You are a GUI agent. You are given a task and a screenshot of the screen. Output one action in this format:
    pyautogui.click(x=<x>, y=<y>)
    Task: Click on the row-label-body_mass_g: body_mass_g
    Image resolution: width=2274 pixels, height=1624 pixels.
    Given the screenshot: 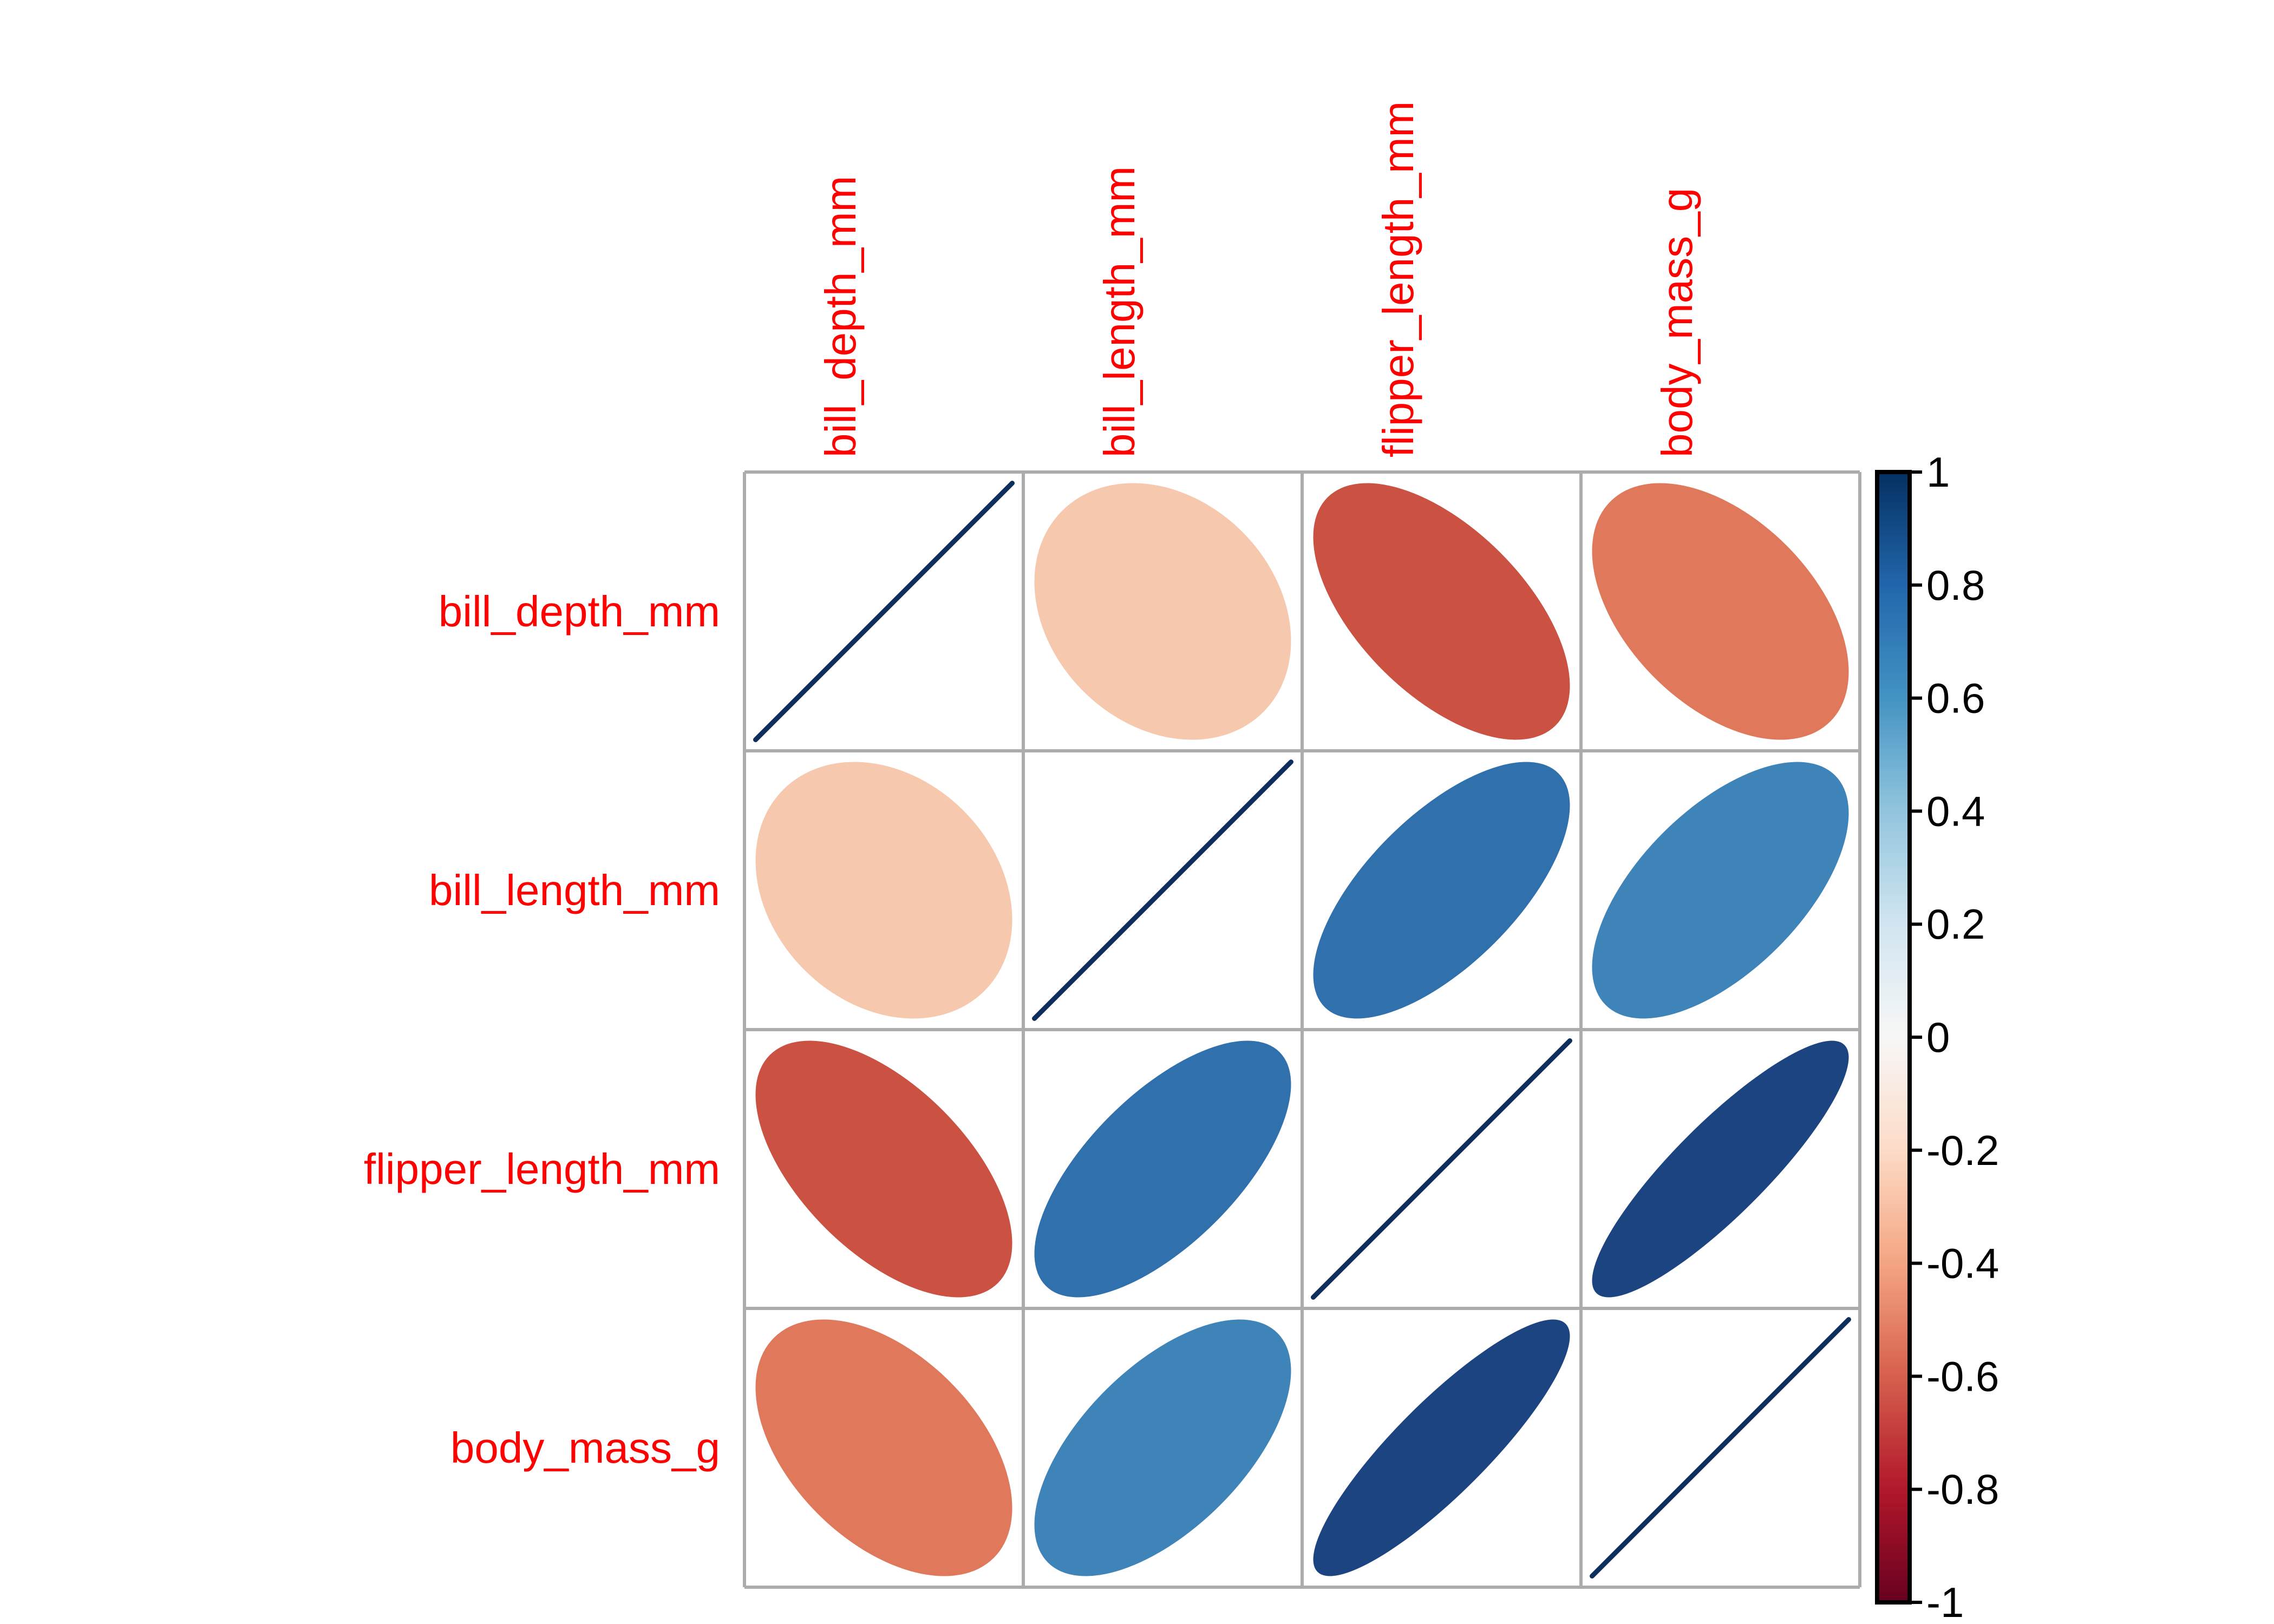 What is the action you would take?
    pyautogui.click(x=585, y=1447)
    